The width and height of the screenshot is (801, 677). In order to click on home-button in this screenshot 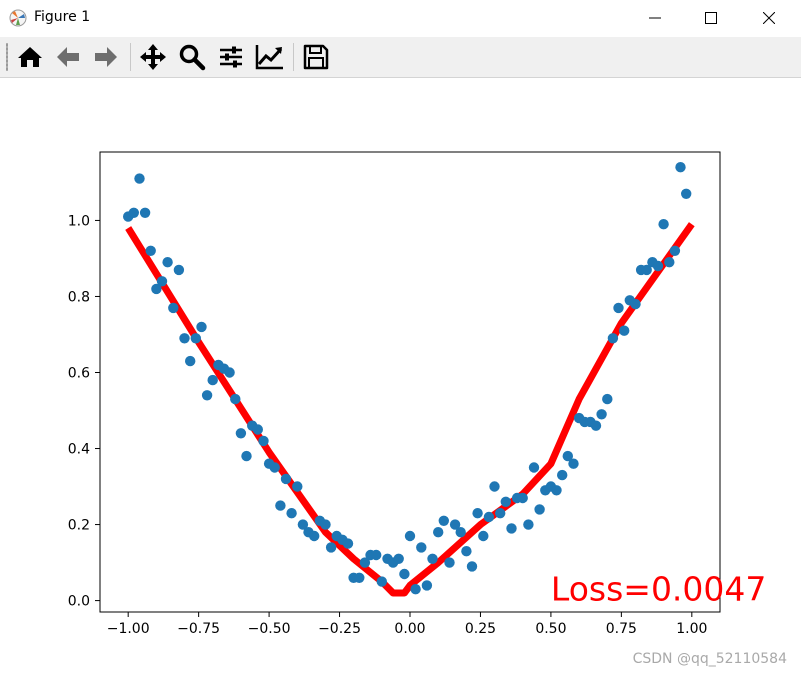, I will do `click(30, 57)`.